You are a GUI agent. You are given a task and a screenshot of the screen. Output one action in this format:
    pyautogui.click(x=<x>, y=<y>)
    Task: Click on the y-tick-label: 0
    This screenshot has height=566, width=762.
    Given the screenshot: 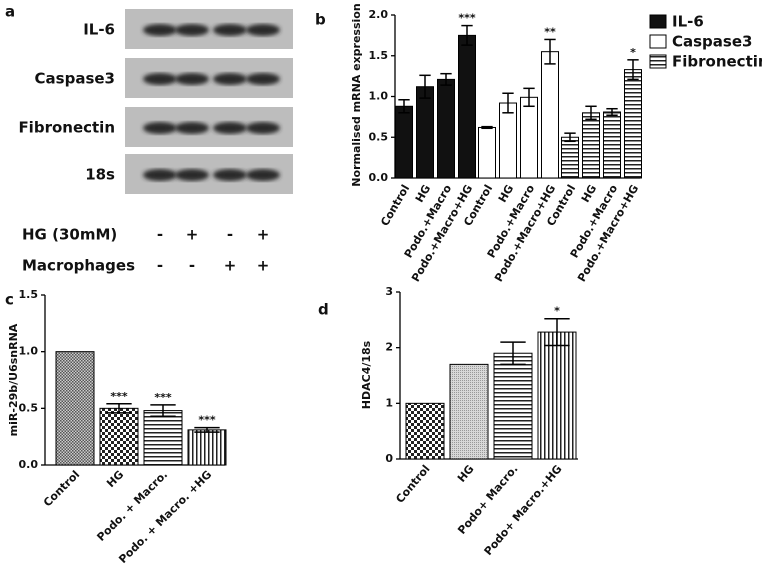 What is the action you would take?
    pyautogui.click(x=389, y=458)
    